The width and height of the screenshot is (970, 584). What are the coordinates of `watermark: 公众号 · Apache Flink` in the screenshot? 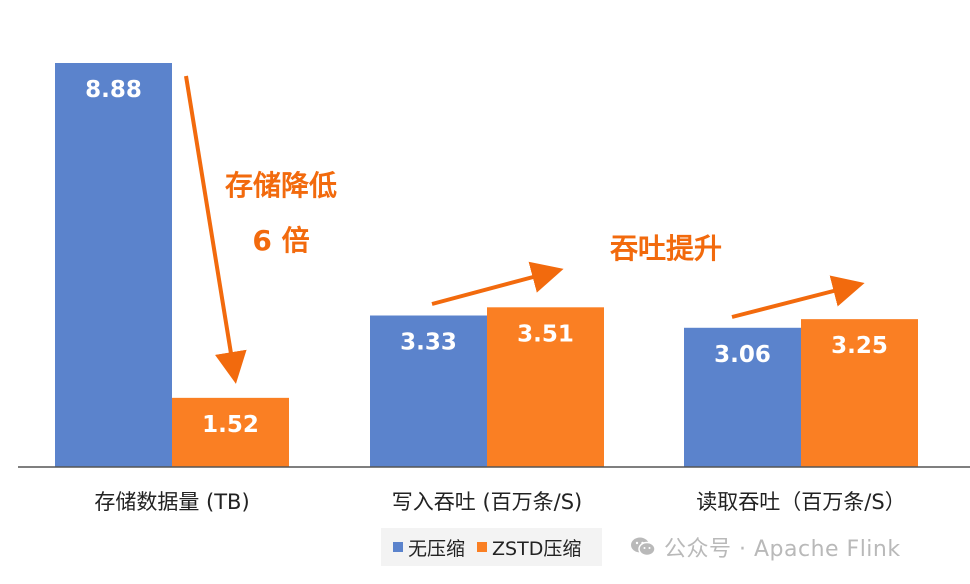 It's located at (765, 547).